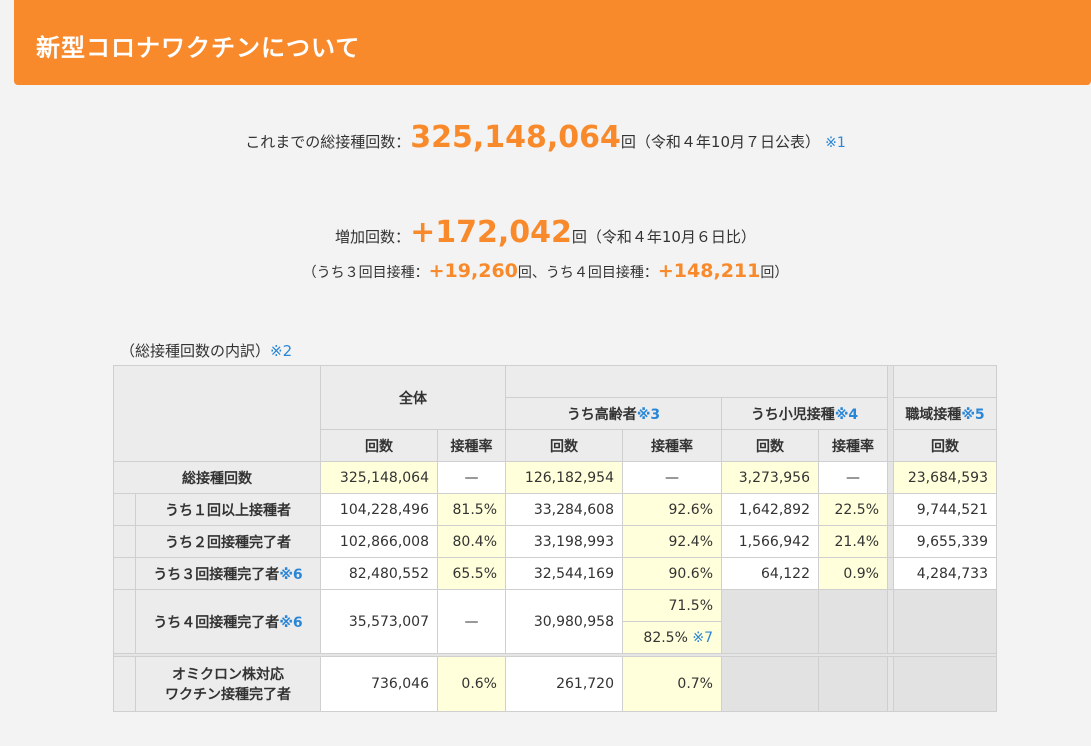 The height and width of the screenshot is (746, 1091). Describe the element at coordinates (195, 351) in the screenshot. I see `breakdown-label: （総接種回数の内訳）` at that location.